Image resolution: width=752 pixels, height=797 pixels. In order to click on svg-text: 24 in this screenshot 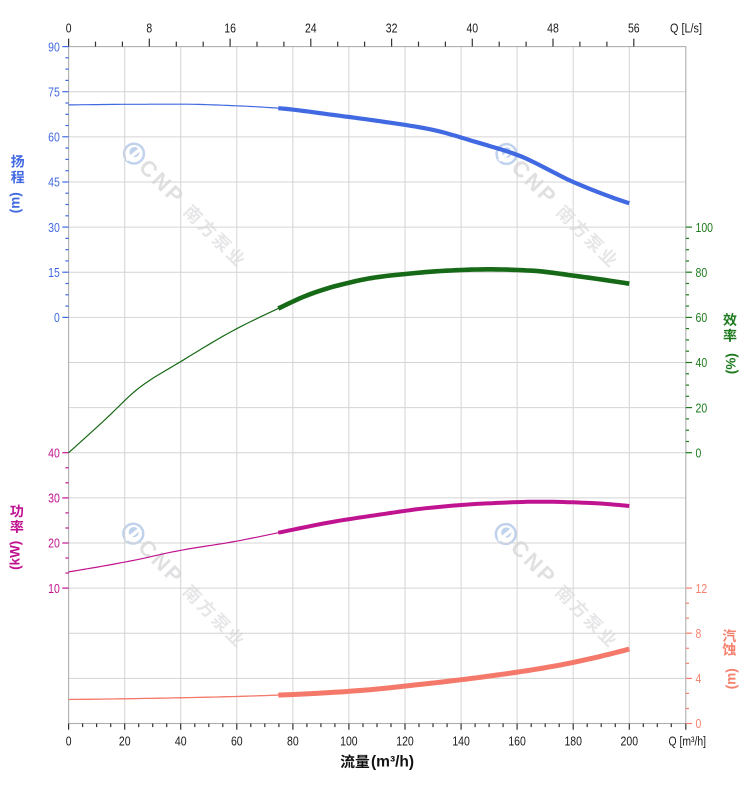, I will do `click(311, 28)`.